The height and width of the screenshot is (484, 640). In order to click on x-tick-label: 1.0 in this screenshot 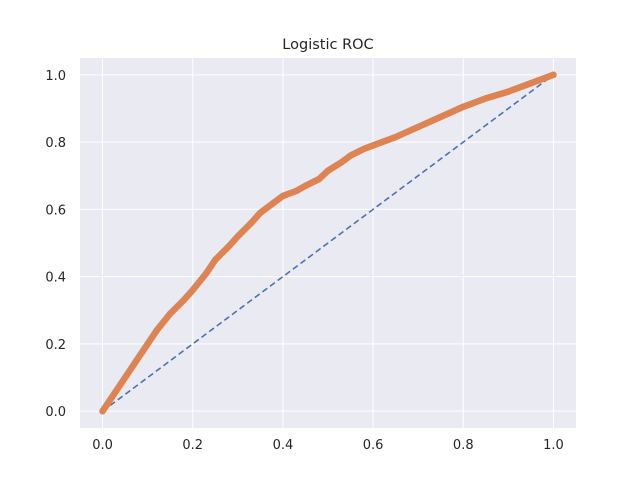, I will do `click(553, 445)`.